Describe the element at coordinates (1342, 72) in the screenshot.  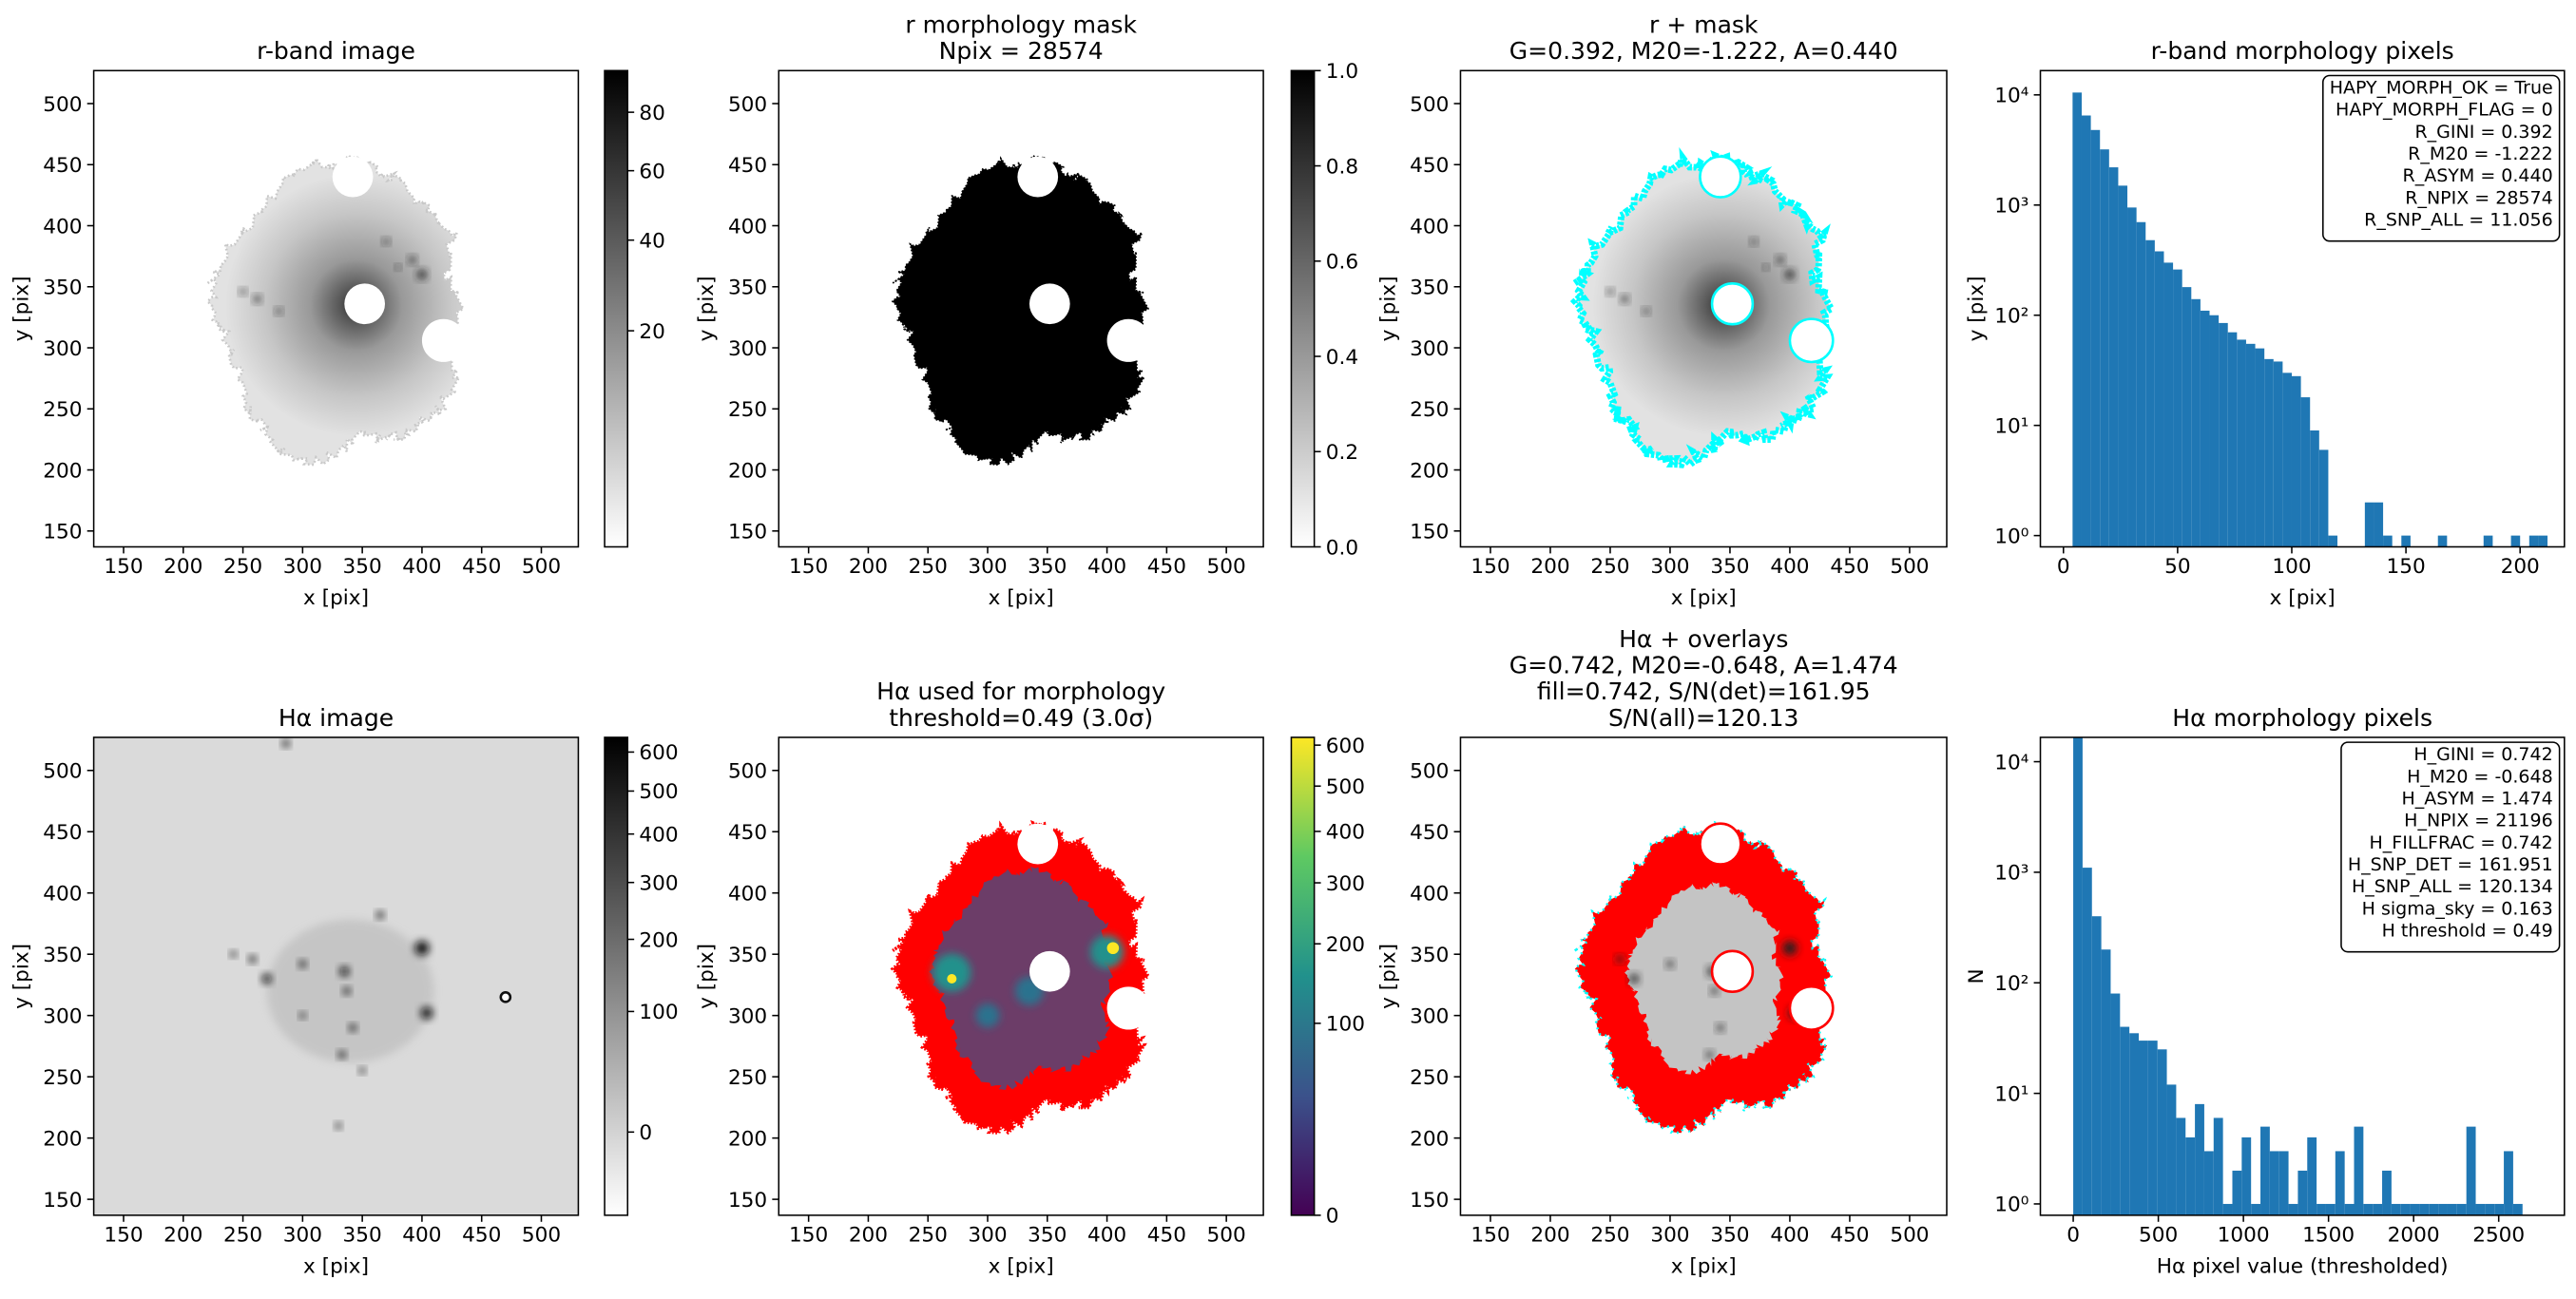
I see `colorbar-tick-label: 1.0` at that location.